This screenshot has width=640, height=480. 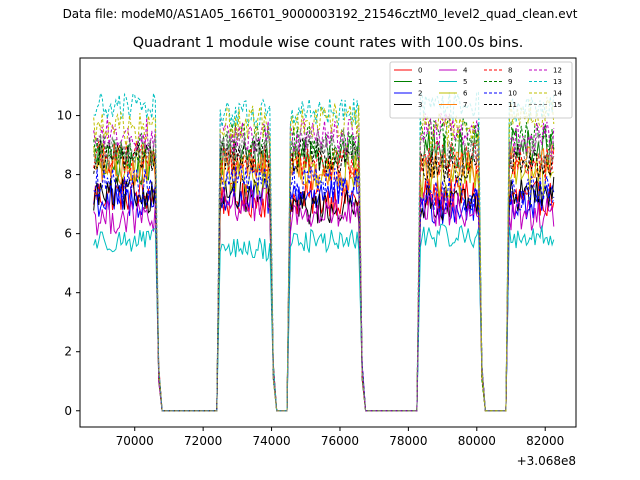 I want to click on y-tick-label: 2, so click(x=68, y=352).